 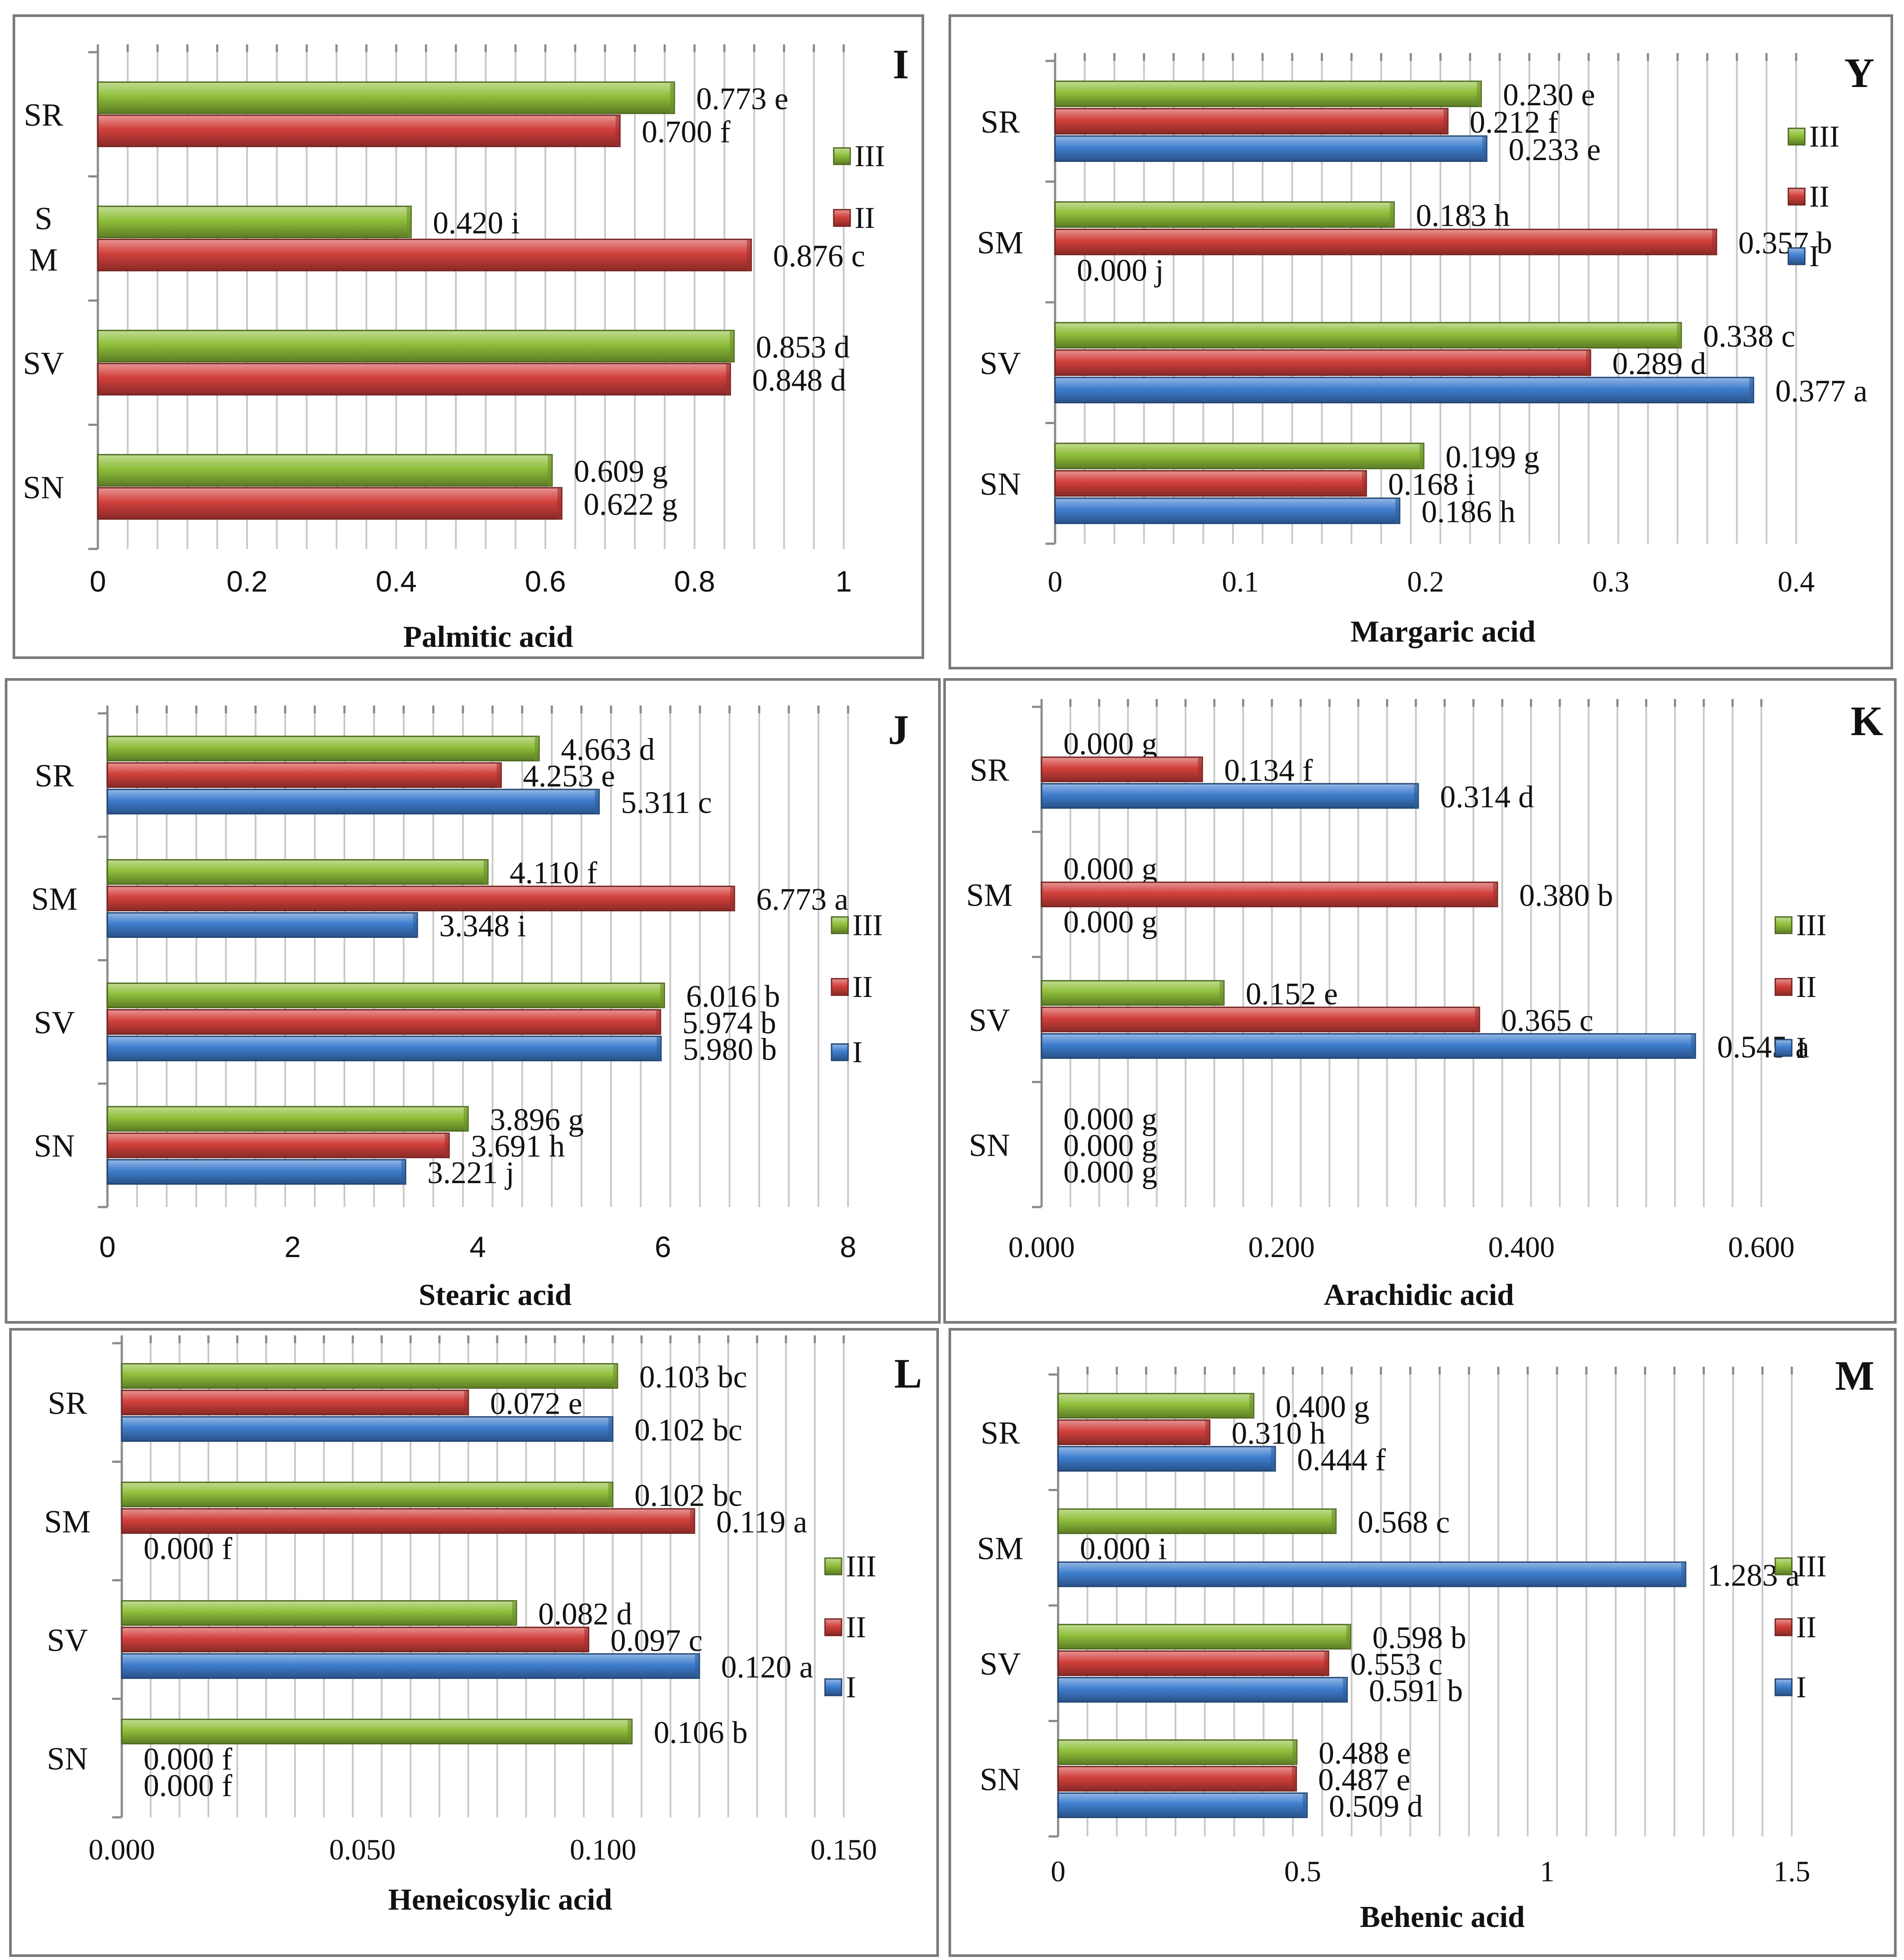 I want to click on x-tick-label: 6, so click(x=663, y=1248).